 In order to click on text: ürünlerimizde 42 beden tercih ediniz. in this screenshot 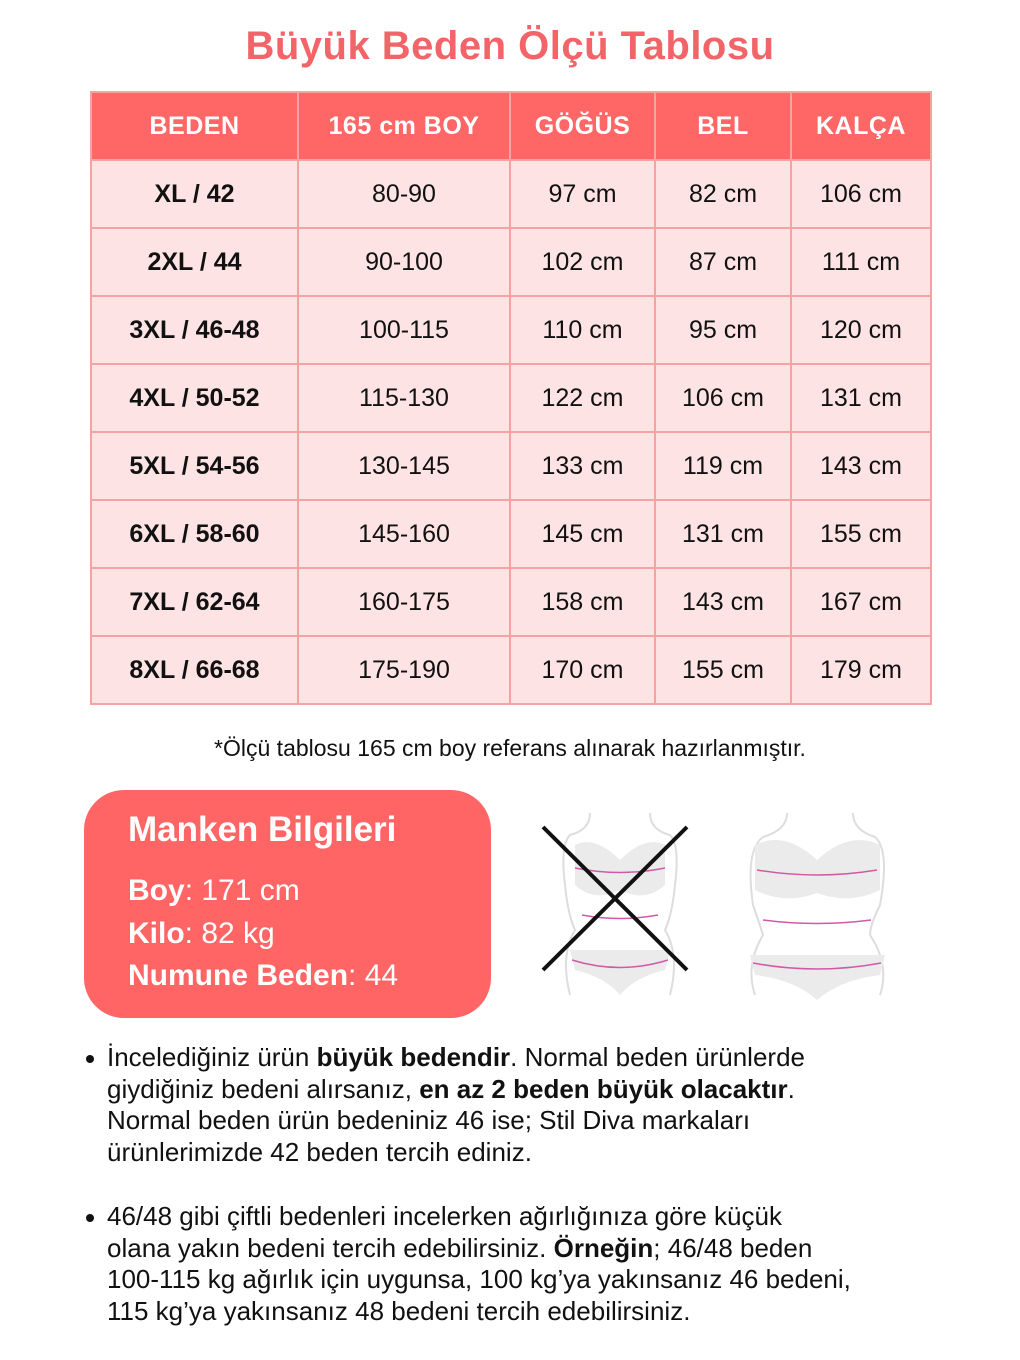, I will do `click(319, 1152)`.